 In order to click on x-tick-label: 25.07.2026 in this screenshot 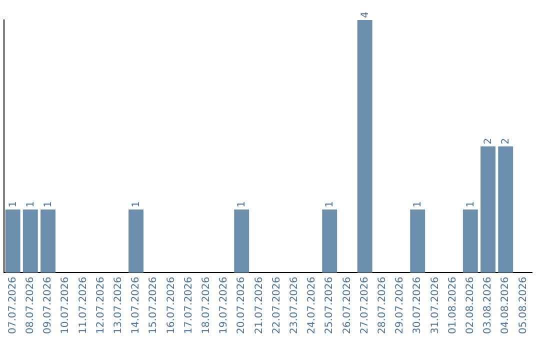, I will do `click(330, 305)`.